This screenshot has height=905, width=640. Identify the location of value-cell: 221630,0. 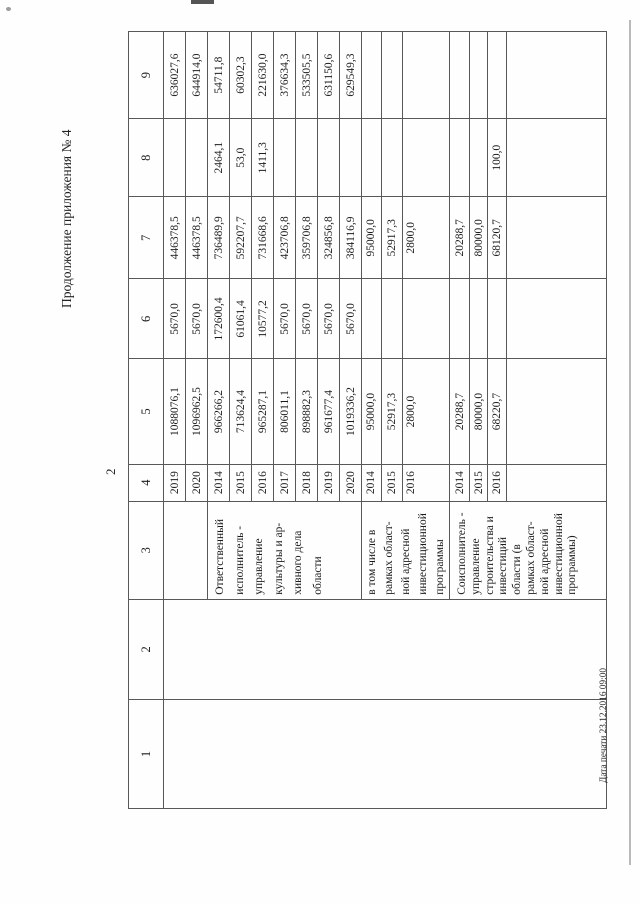
(262, 75).